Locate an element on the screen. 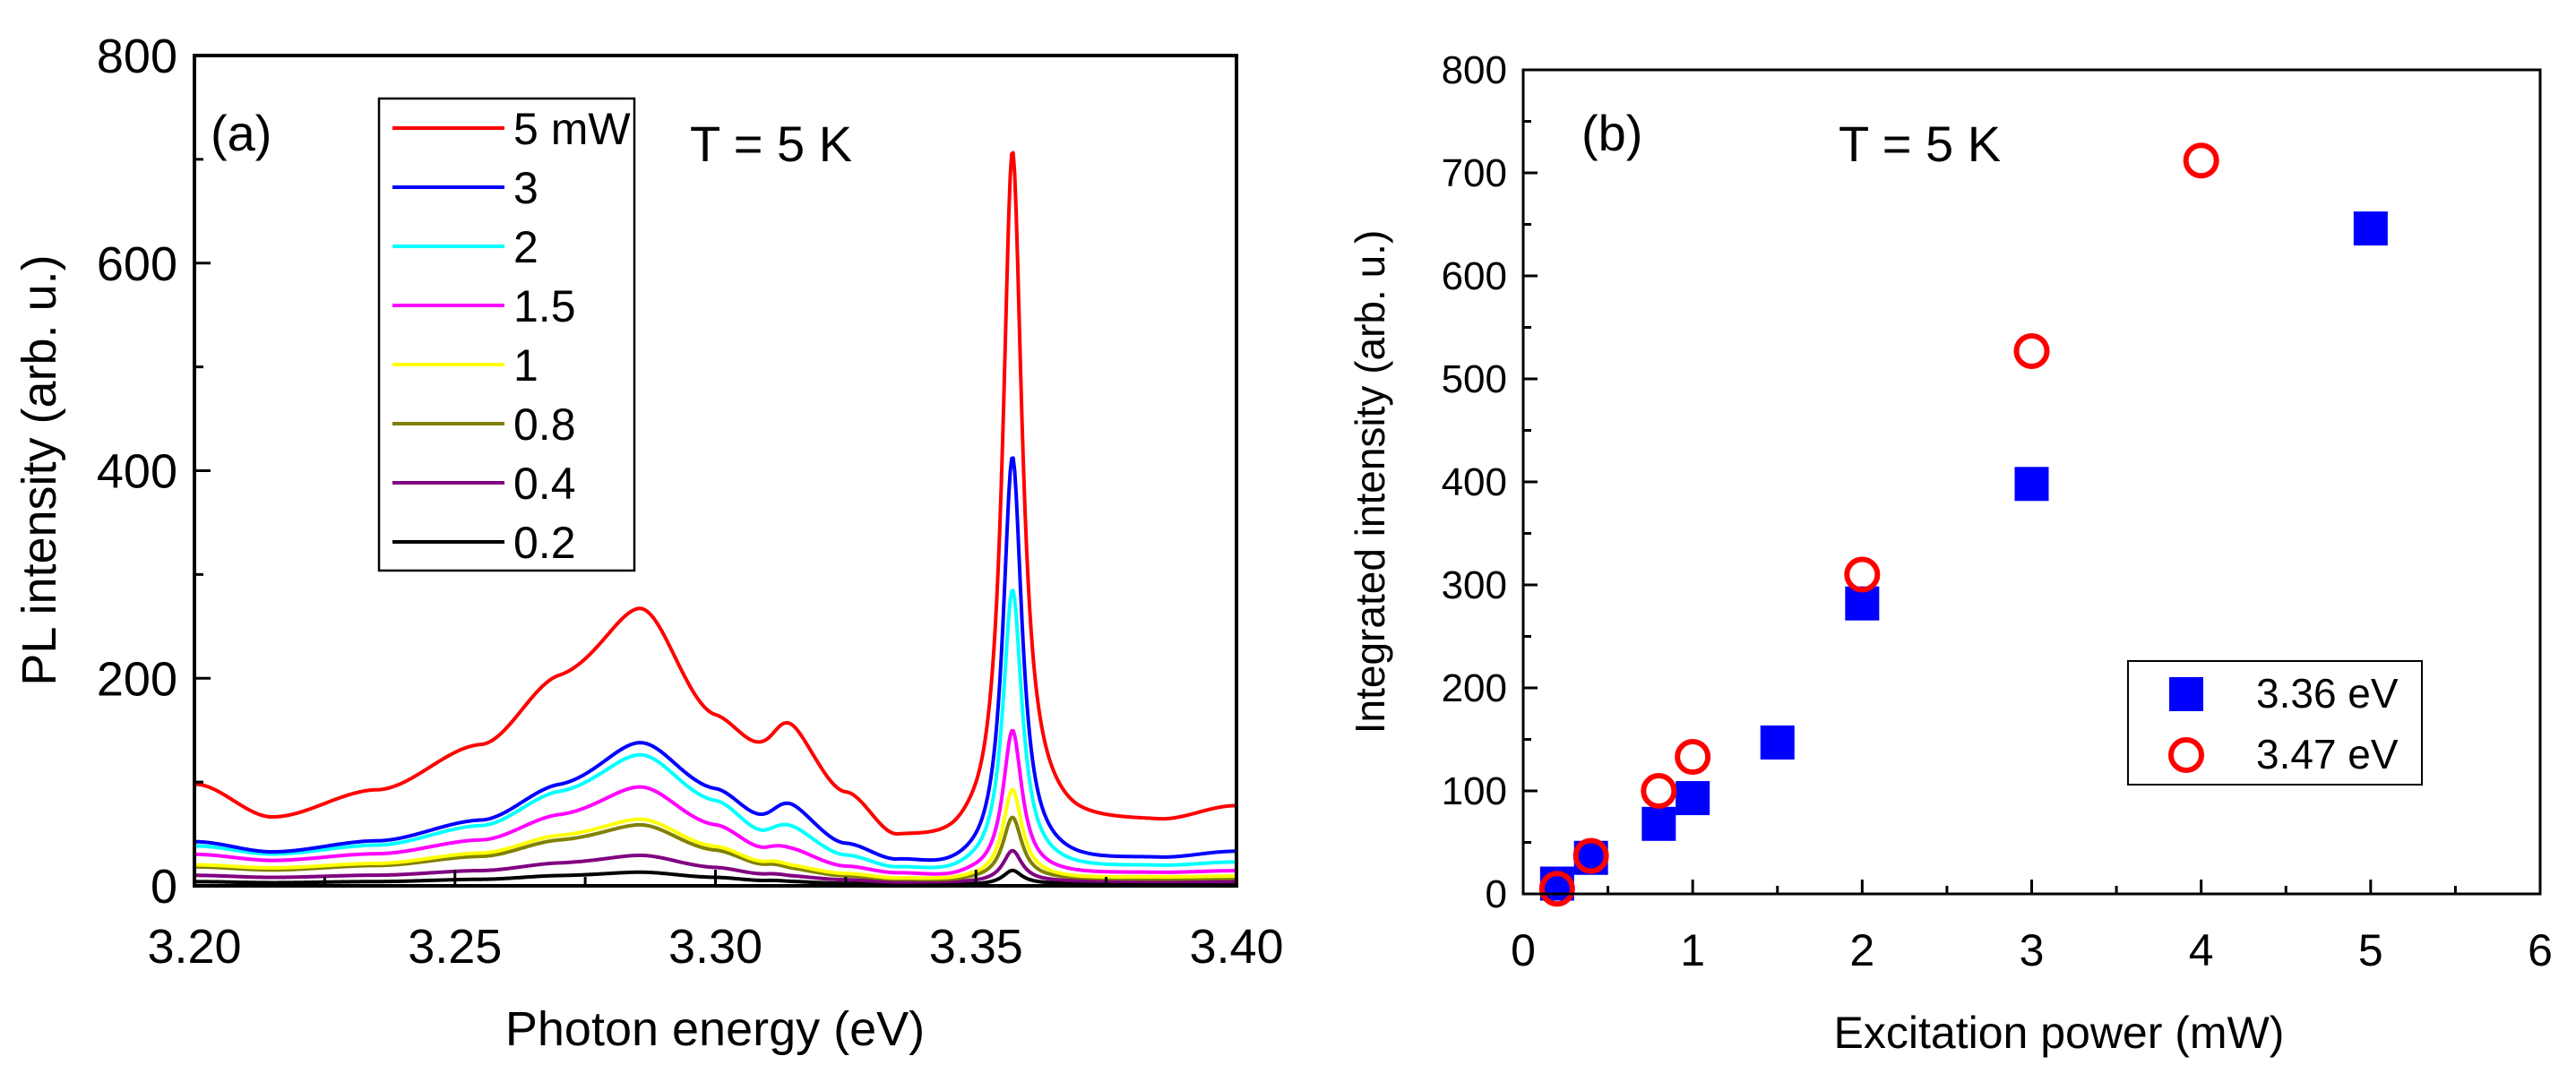  panel-b-y-tick-label: 200 is located at coordinates (1475, 688).